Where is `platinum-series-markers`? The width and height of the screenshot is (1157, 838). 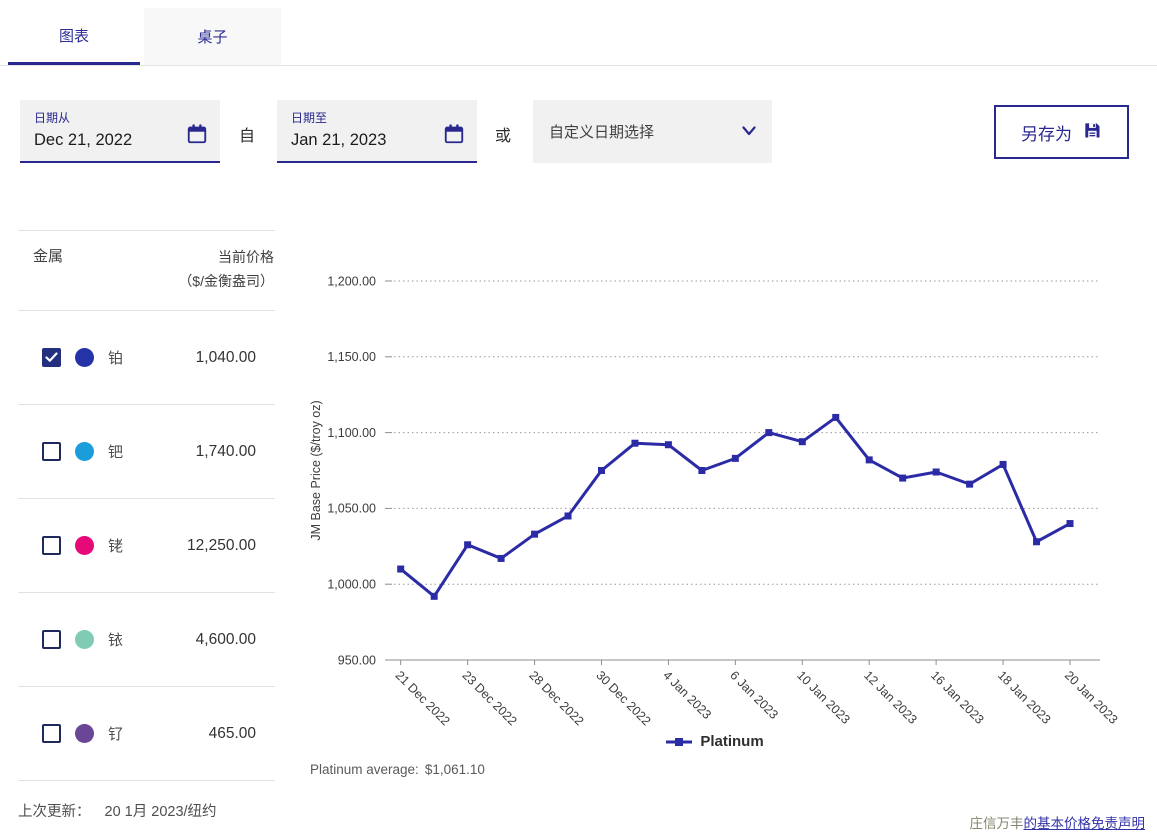 platinum-series-markers is located at coordinates (735, 506).